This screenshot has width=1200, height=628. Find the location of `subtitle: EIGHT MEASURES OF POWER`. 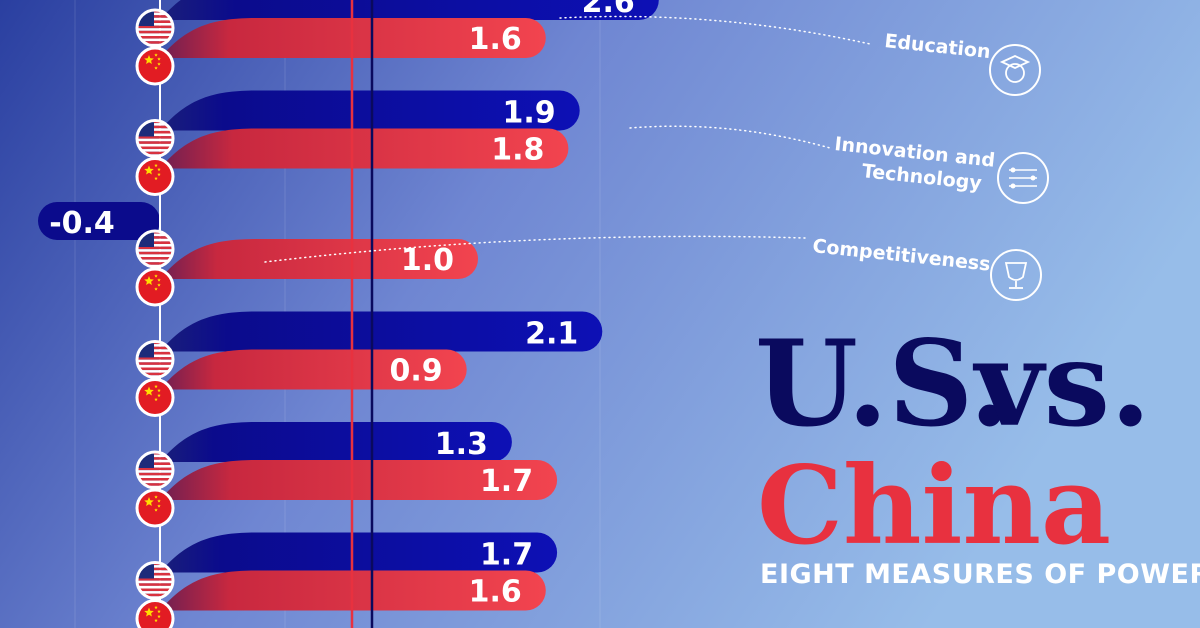

subtitle: EIGHT MEASURES OF POWER is located at coordinates (980, 574).